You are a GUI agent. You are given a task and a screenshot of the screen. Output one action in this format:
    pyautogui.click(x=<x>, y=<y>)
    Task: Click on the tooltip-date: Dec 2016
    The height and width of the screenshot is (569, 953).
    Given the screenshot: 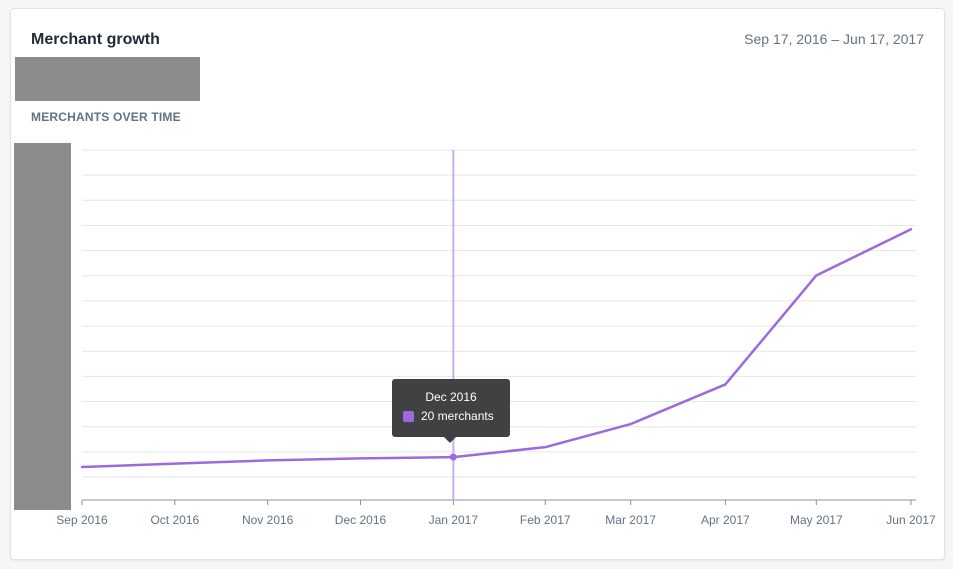 What is the action you would take?
    pyautogui.click(x=451, y=397)
    